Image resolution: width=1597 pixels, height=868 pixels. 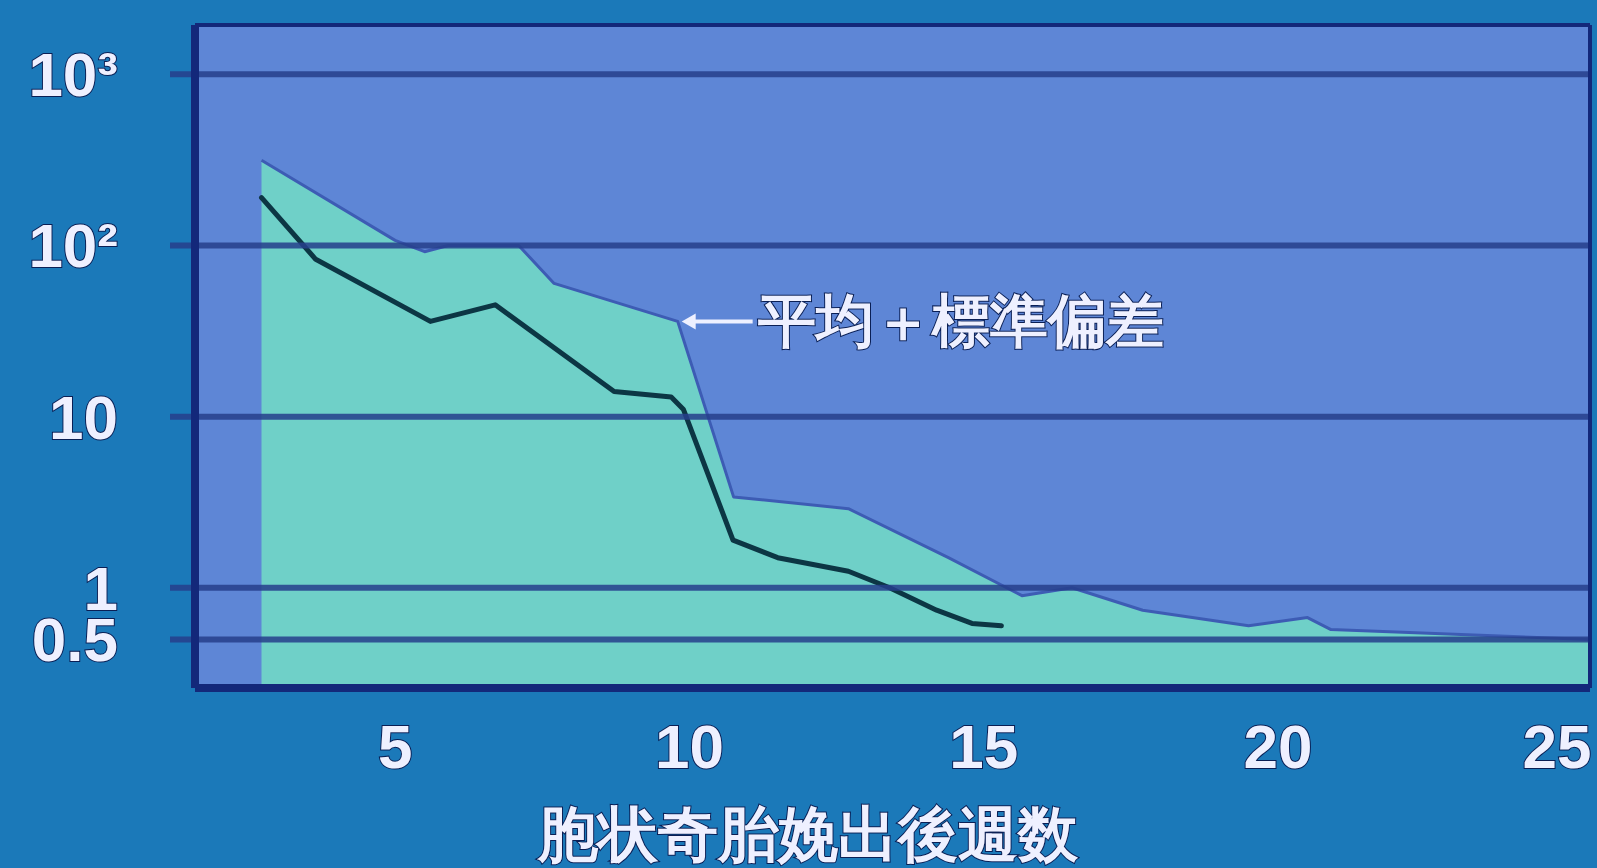 What do you see at coordinates (807, 834) in the screenshot?
I see `x-axis-title: 胞状奇胎娩出後週数` at bounding box center [807, 834].